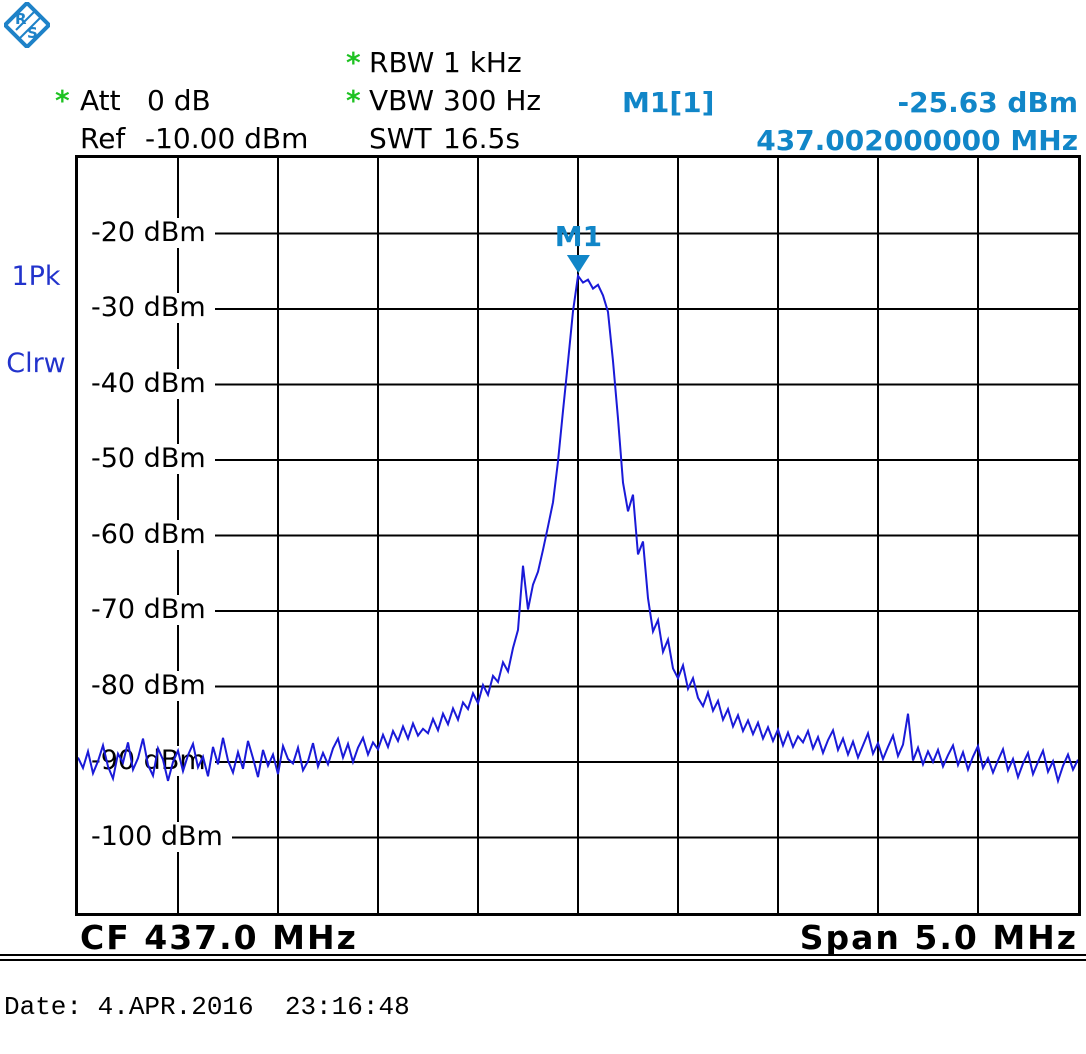 The width and height of the screenshot is (1086, 1054). What do you see at coordinates (62, 100) in the screenshot?
I see `att-changed-asterisk: *` at bounding box center [62, 100].